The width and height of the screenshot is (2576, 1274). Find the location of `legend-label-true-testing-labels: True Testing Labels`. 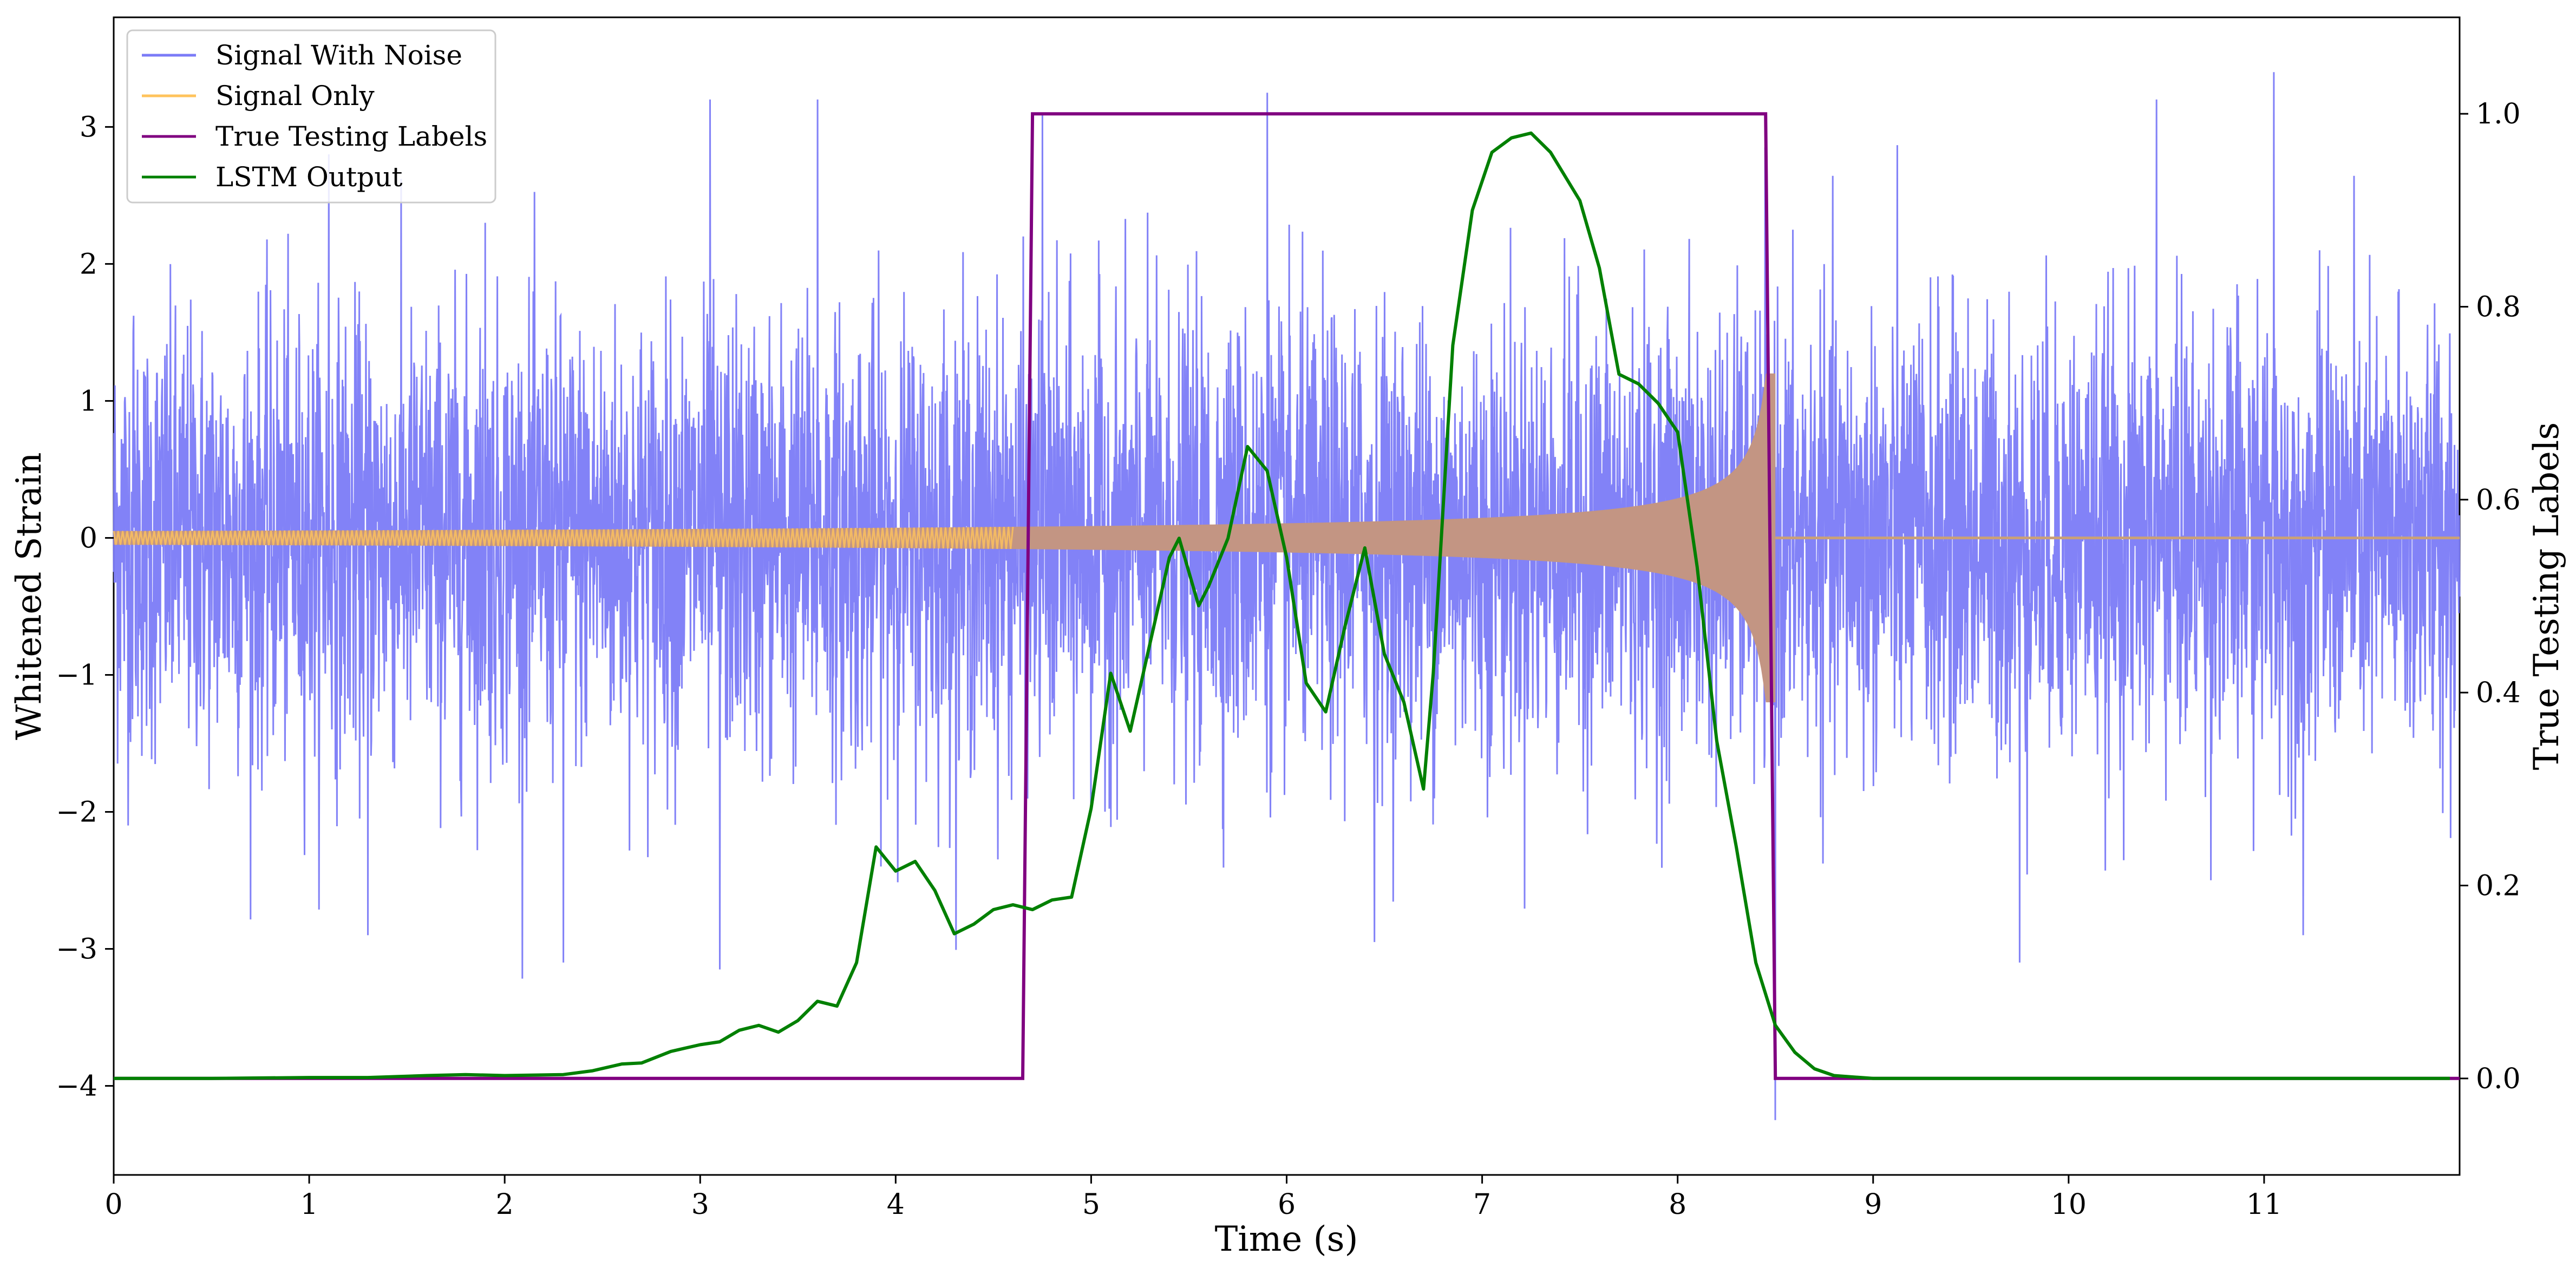

legend-label-true-testing-labels: True Testing Labels is located at coordinates (351, 136).